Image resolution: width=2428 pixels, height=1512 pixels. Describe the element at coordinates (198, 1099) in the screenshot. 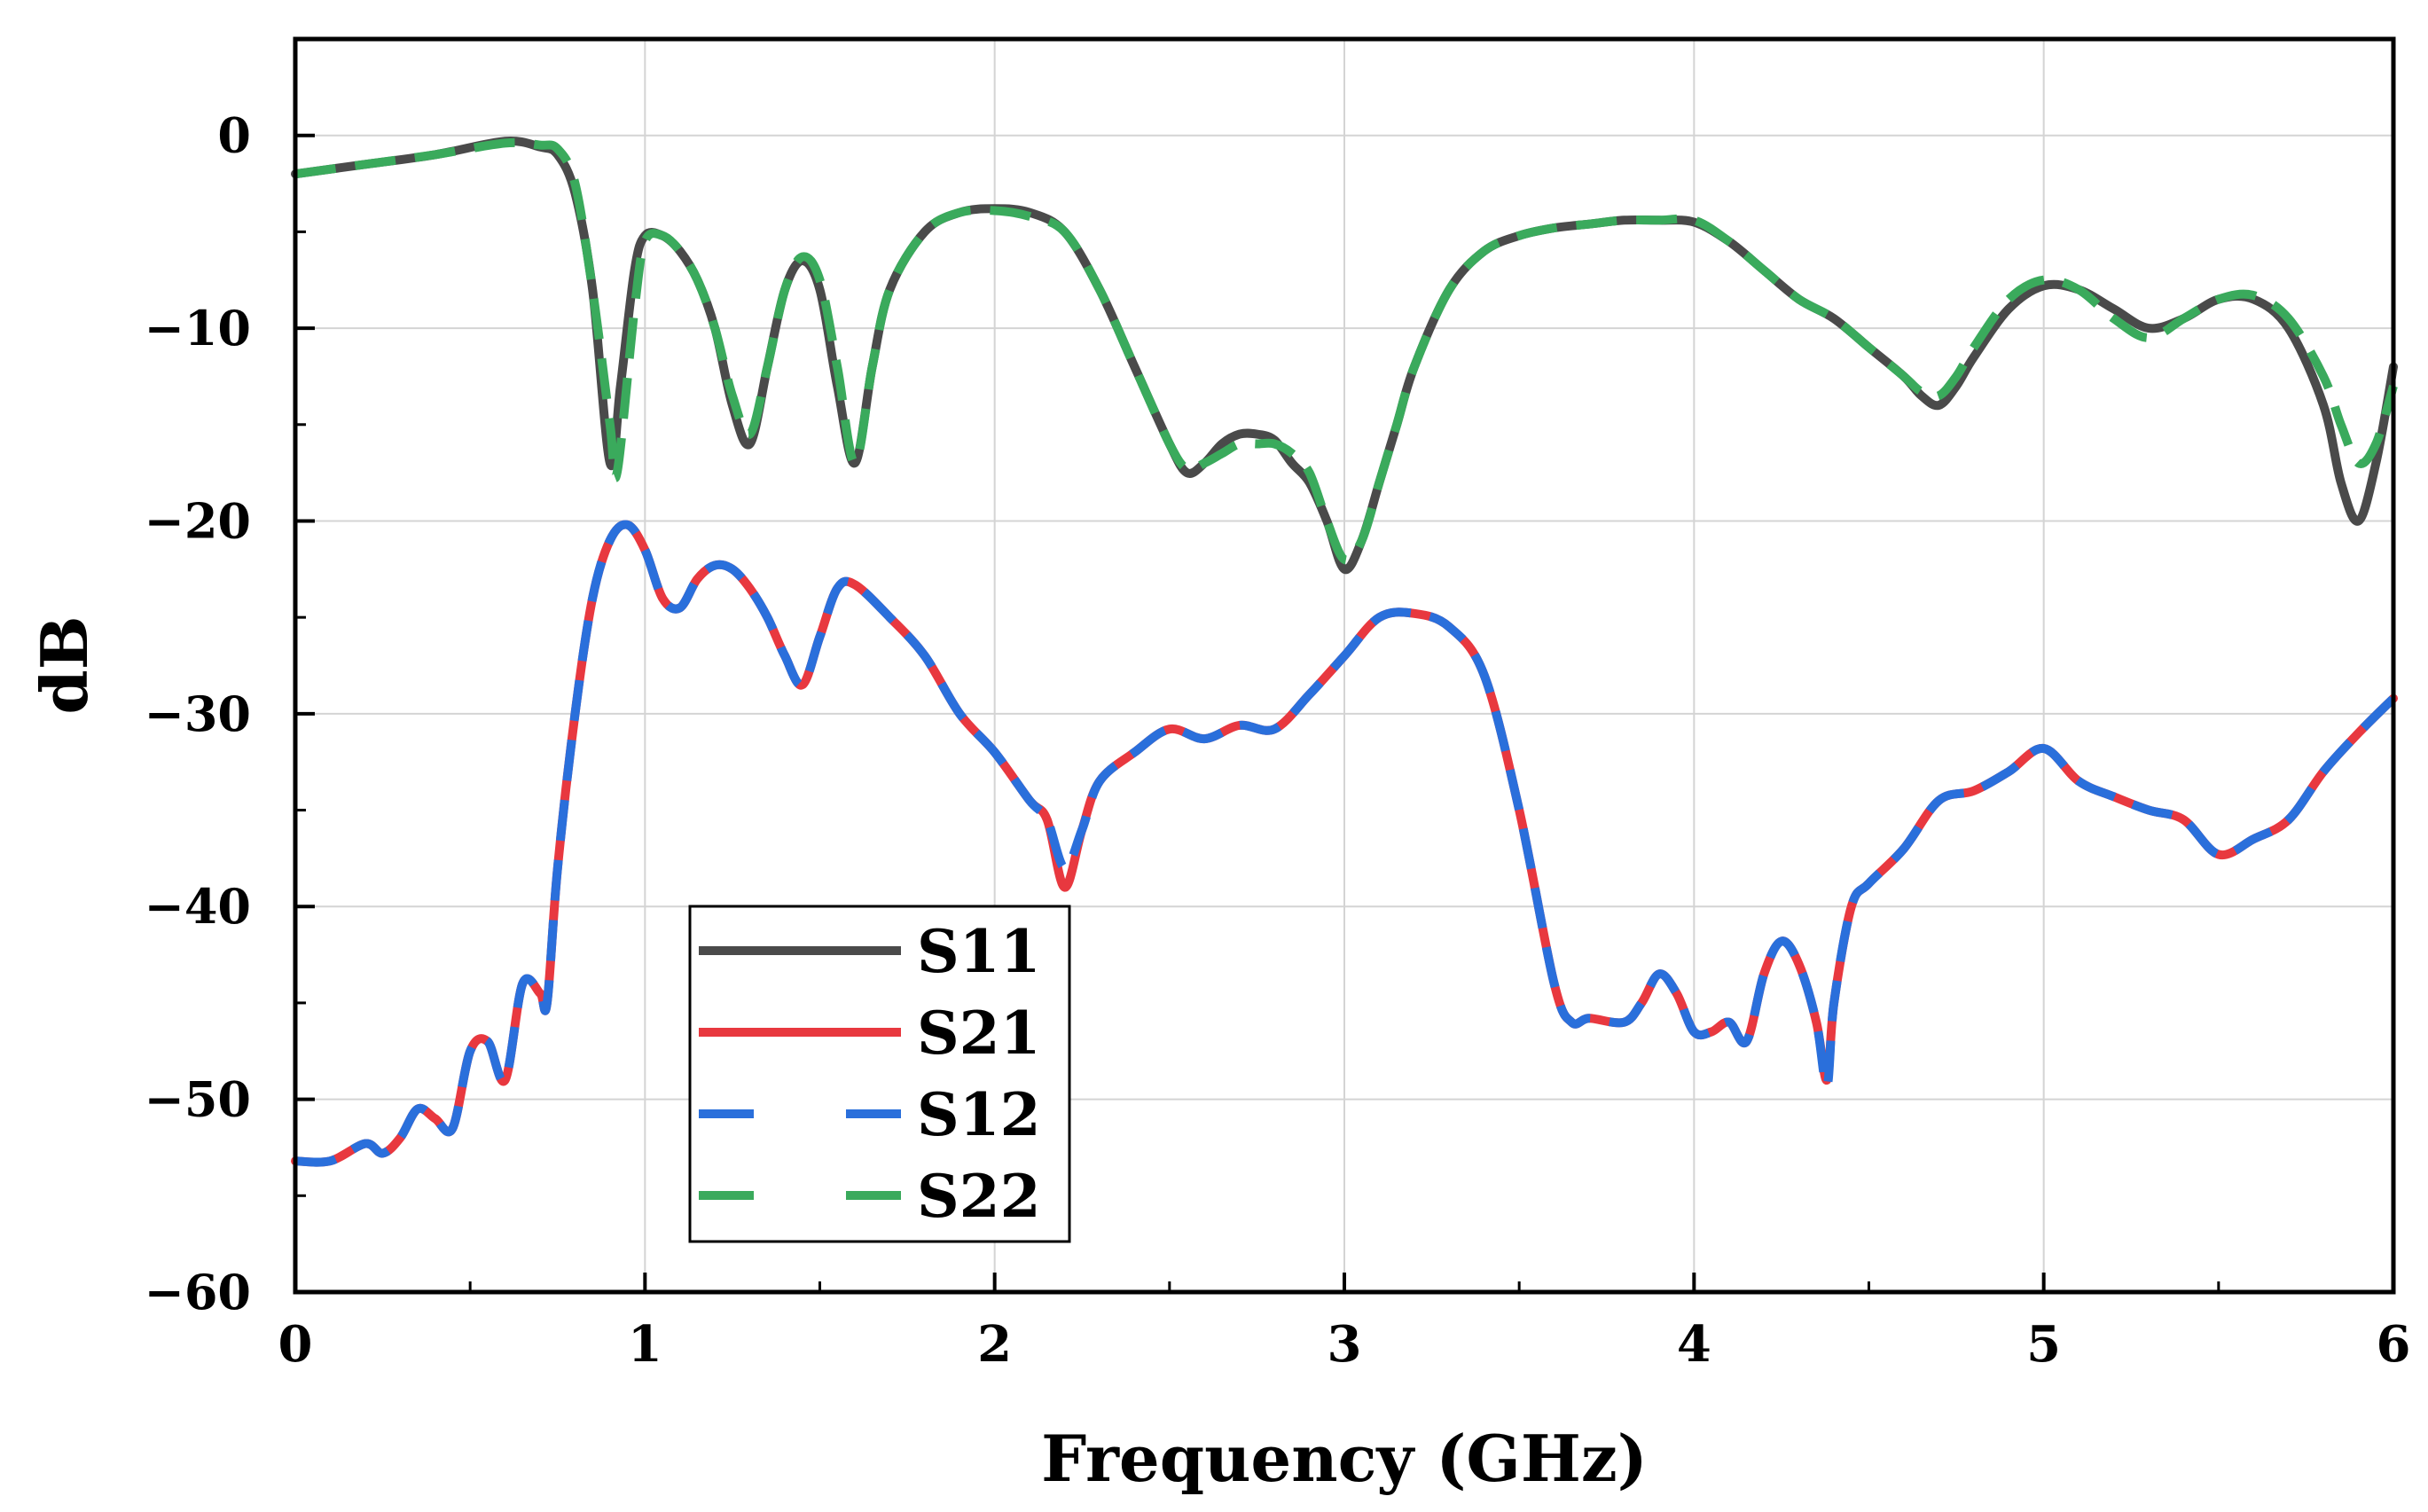

I see `y-tick-label: −50` at that location.